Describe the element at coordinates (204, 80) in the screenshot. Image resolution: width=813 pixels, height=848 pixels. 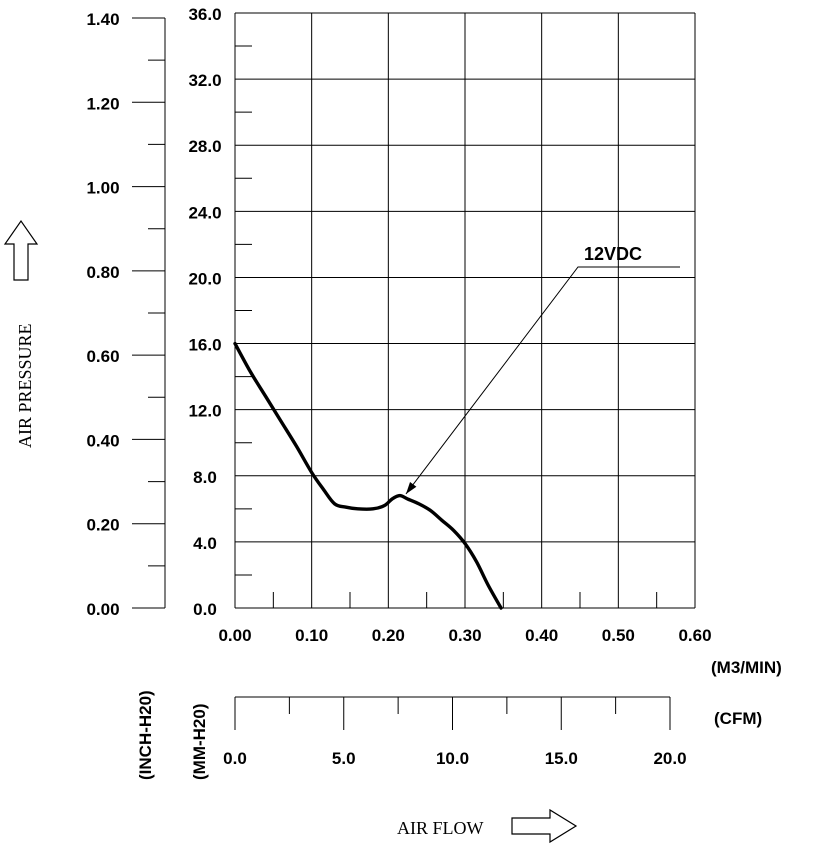
I see `y-tick-label: 32.0` at that location.